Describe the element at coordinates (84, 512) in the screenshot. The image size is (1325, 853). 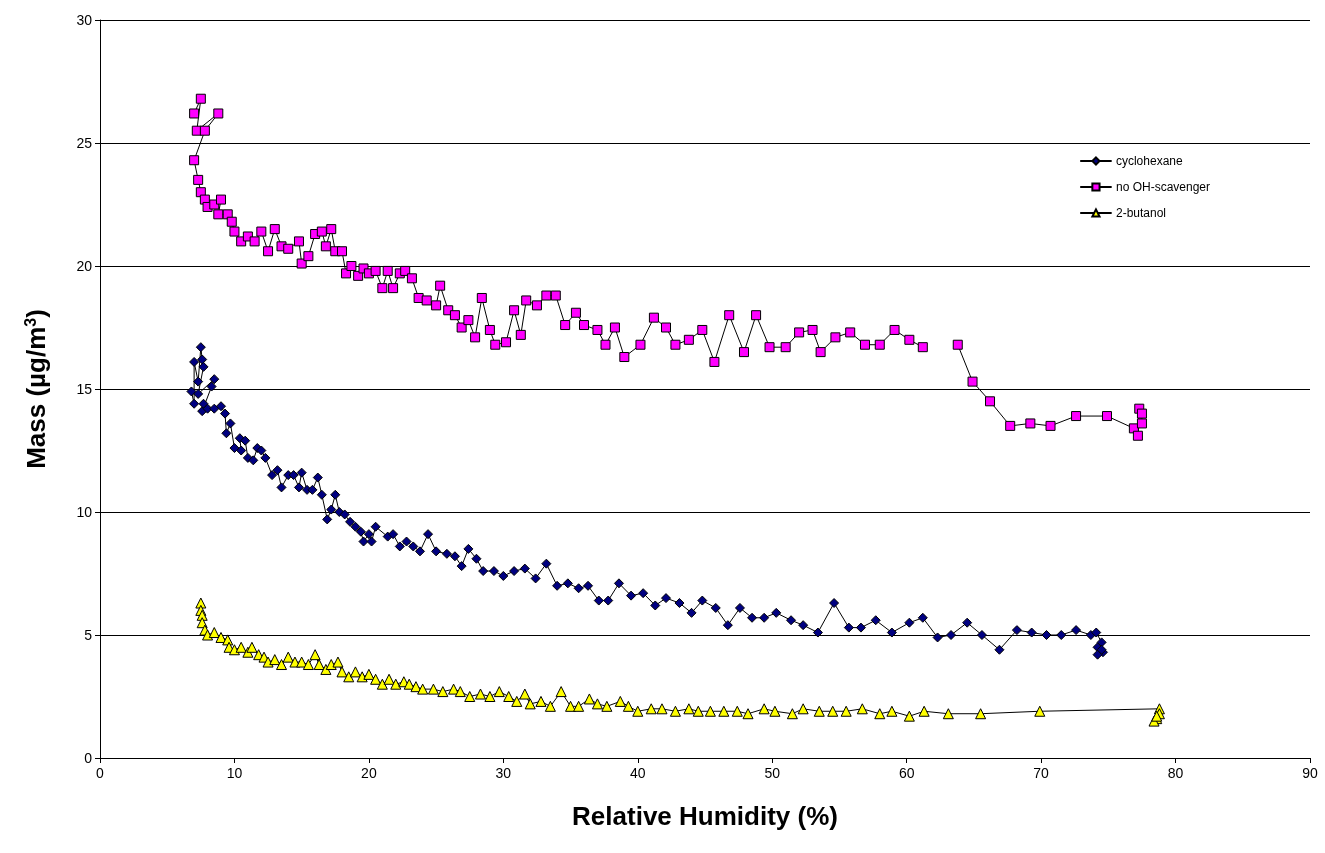
I see `y-tick-label: 10` at that location.